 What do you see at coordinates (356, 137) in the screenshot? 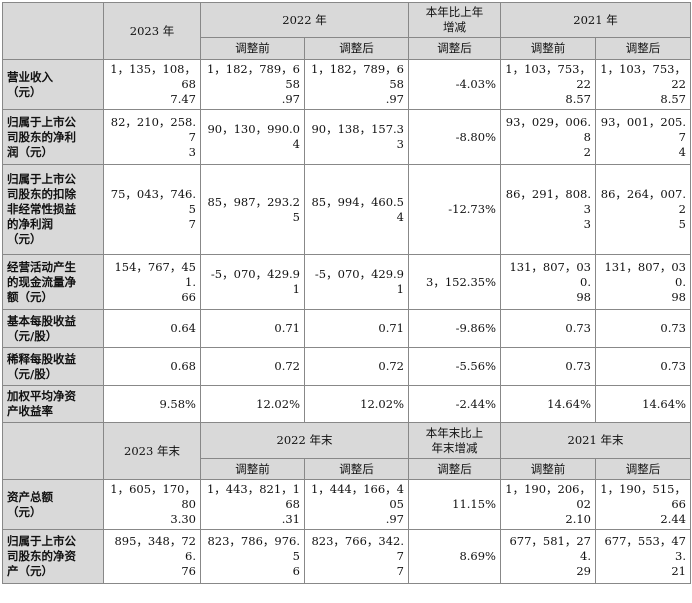
I see `value-cell: 90，138，157.33` at bounding box center [356, 137].